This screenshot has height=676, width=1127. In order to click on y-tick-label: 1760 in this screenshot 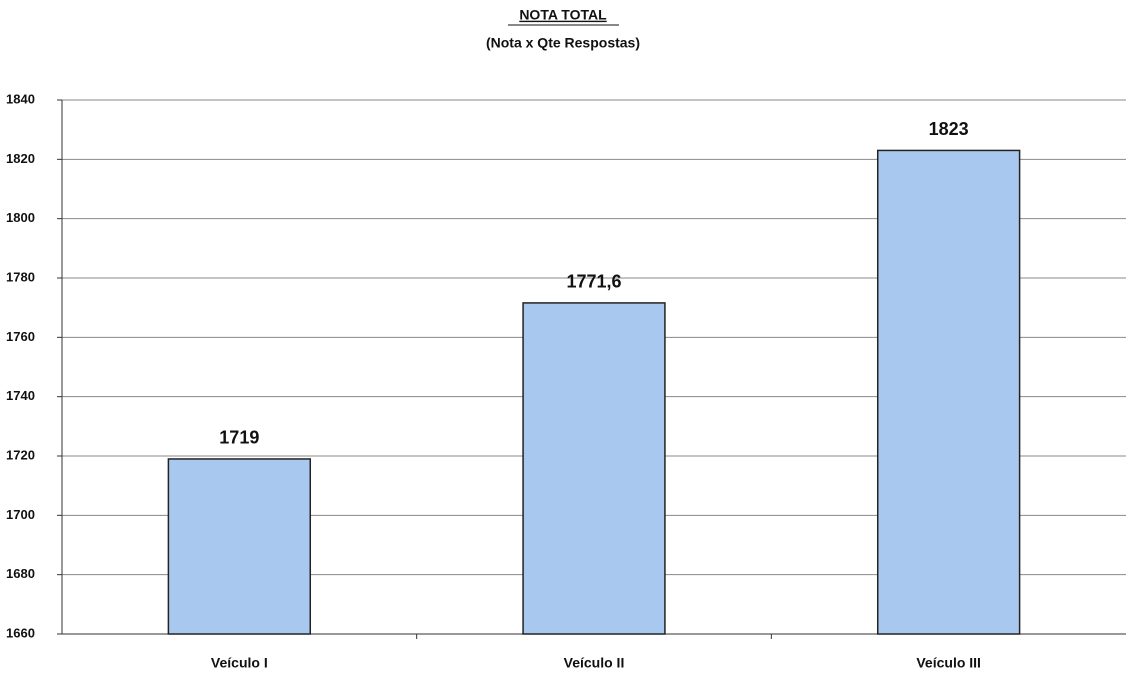, I will do `click(20, 336)`.